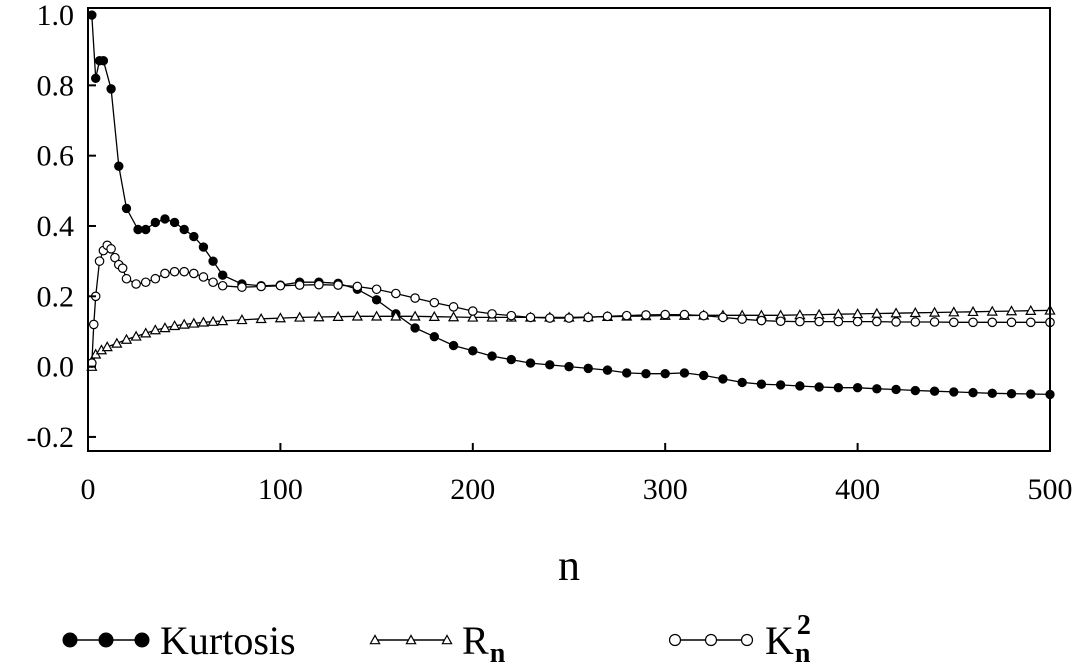  I want to click on y-tick-label: 1.0, so click(56, 16).